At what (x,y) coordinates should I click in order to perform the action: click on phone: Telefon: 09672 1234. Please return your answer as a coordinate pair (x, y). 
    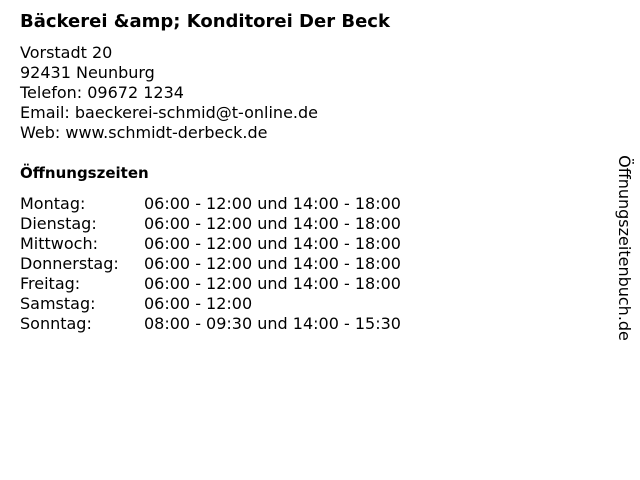
    Looking at the image, I should click on (102, 92).